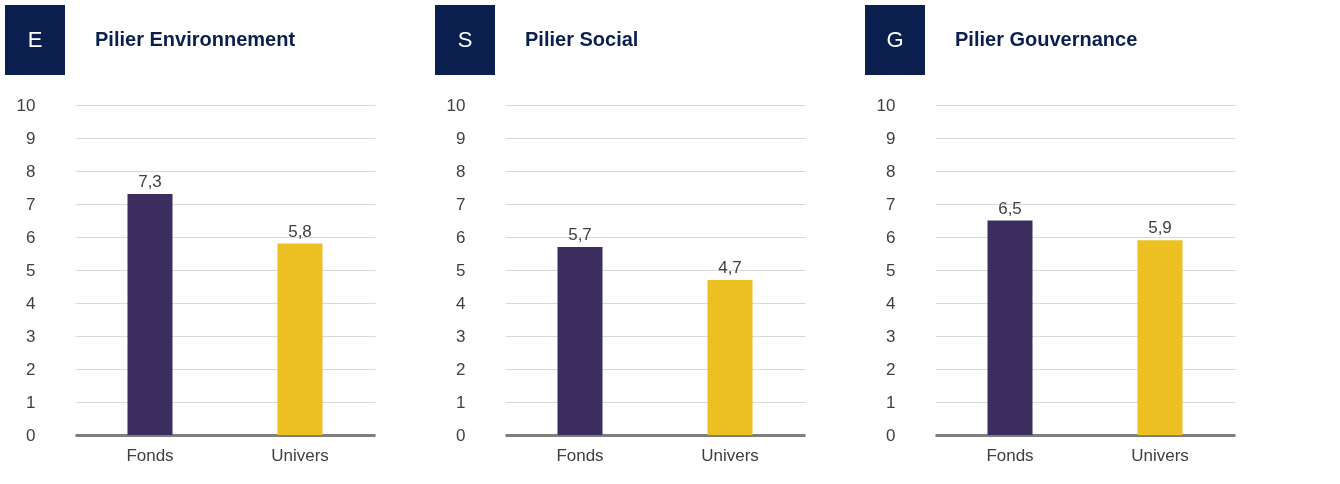  What do you see at coordinates (35, 39) in the screenshot?
I see `text: E` at bounding box center [35, 39].